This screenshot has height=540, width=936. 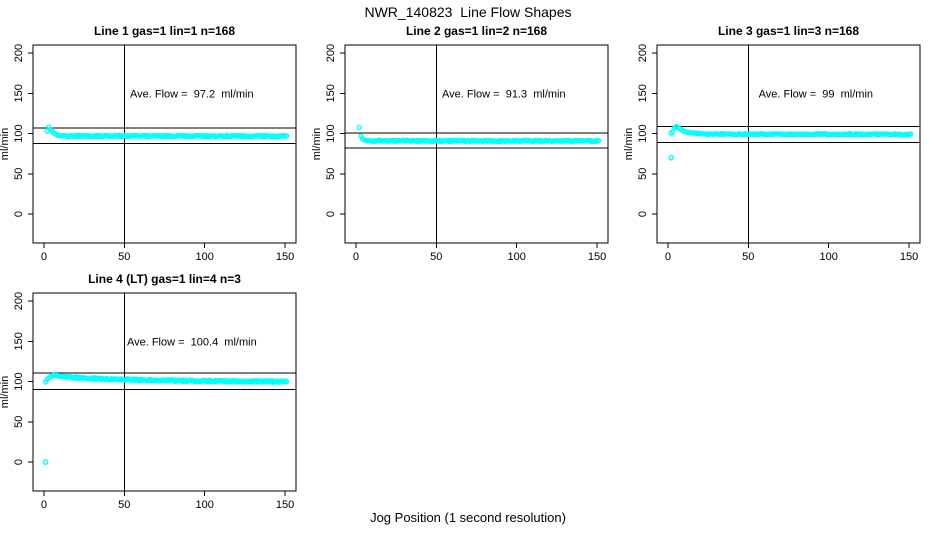 What do you see at coordinates (468, 517) in the screenshot?
I see `x-axis-label: Jog Position (1 second resolution)` at bounding box center [468, 517].